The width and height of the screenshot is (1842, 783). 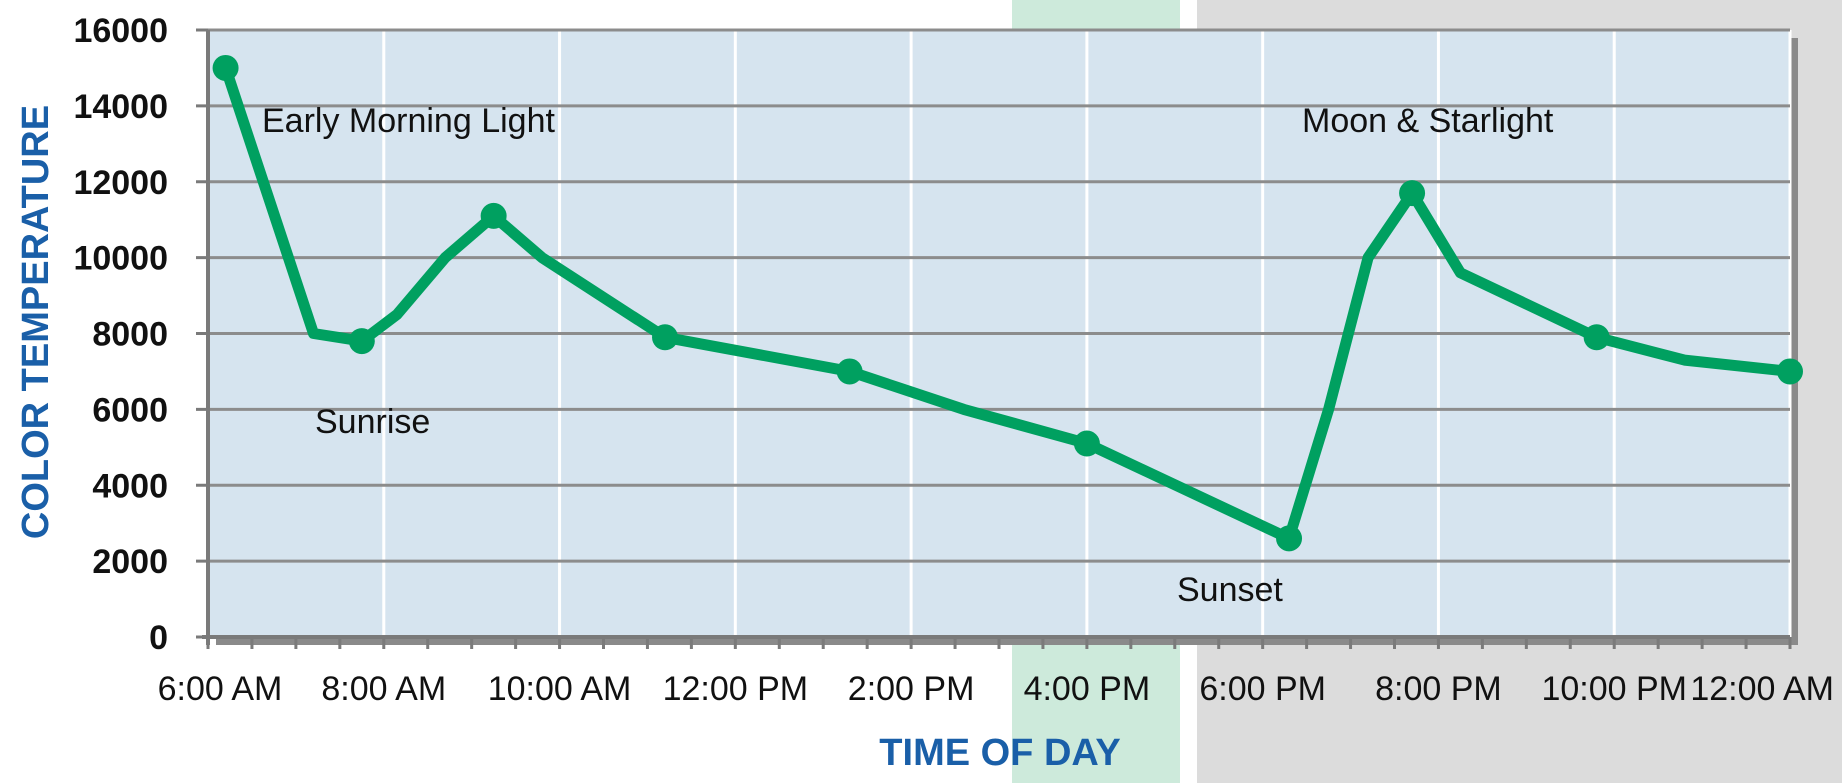 I want to click on x-tick-label: 12:00 AM, so click(x=1762, y=689).